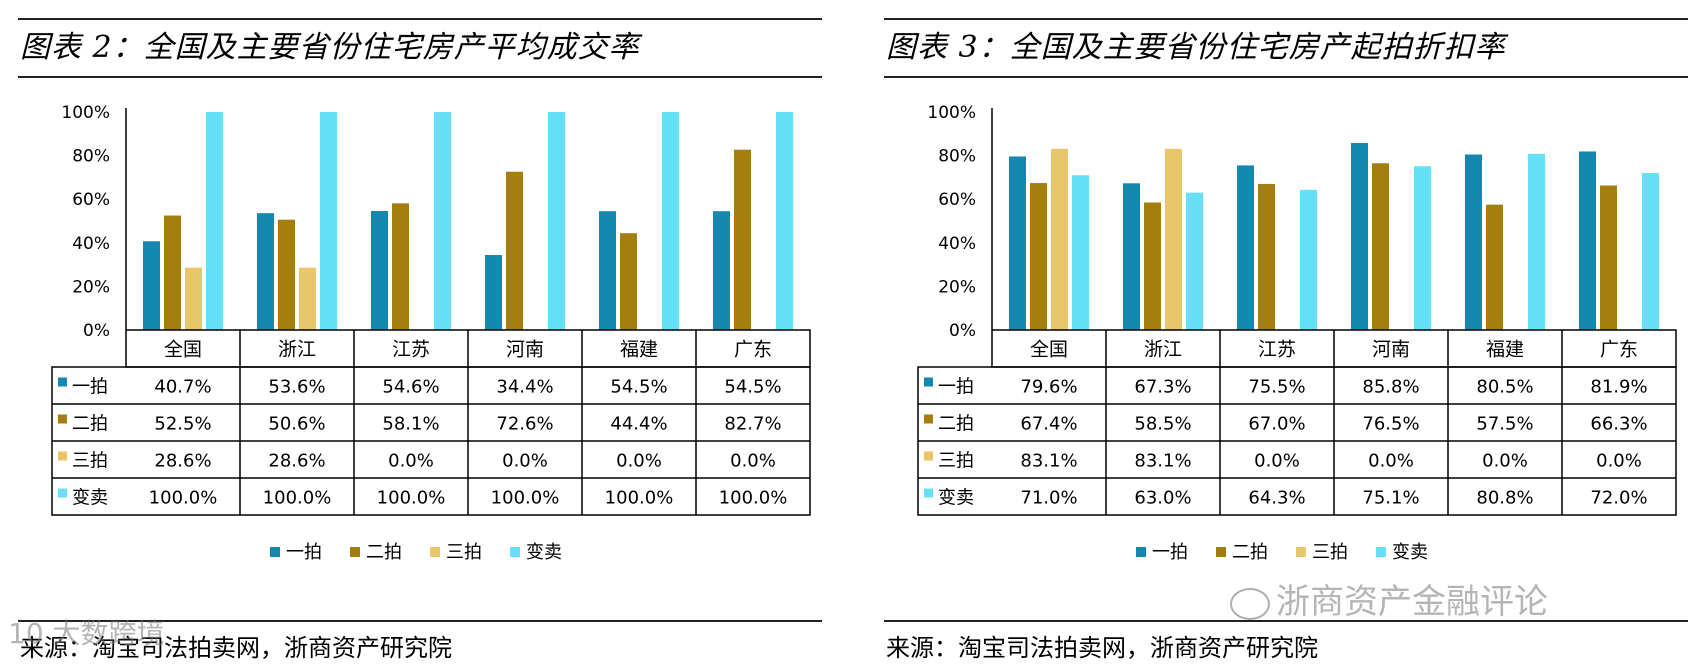  I want to click on data-label: 52.5%, so click(182, 424).